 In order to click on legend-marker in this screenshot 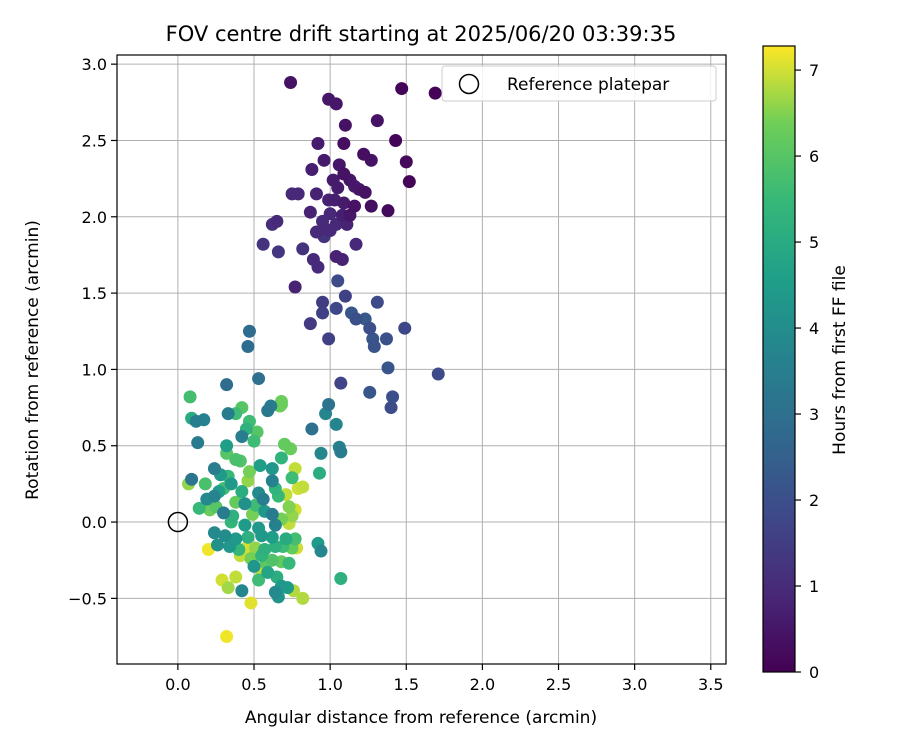, I will do `click(469, 84)`.